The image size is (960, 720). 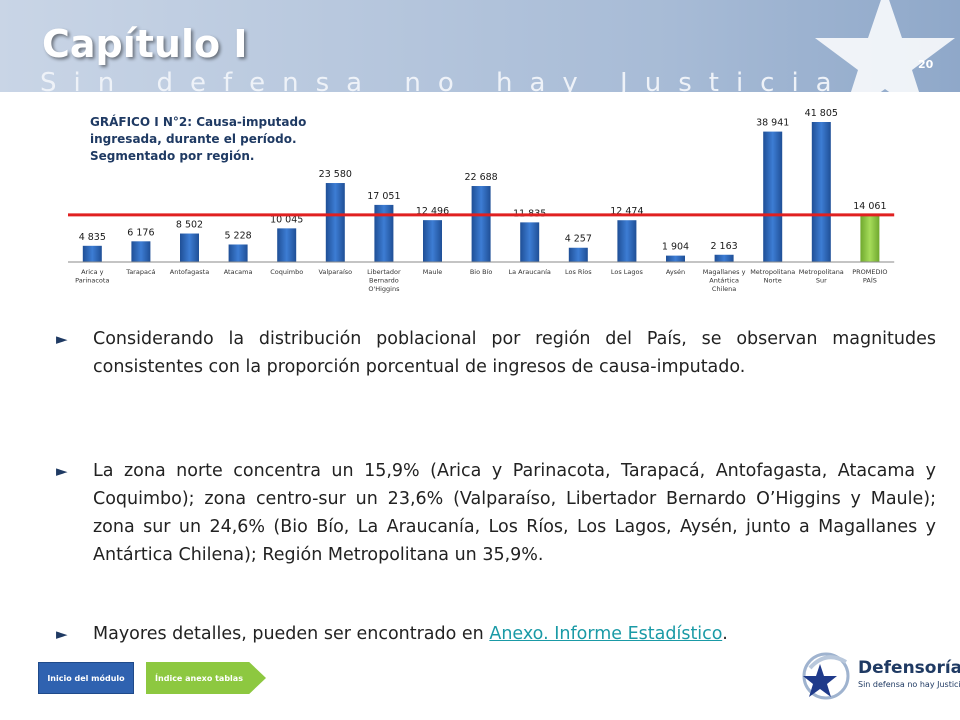 I want to click on category-label: Arica y Parinacota, so click(x=92, y=276).